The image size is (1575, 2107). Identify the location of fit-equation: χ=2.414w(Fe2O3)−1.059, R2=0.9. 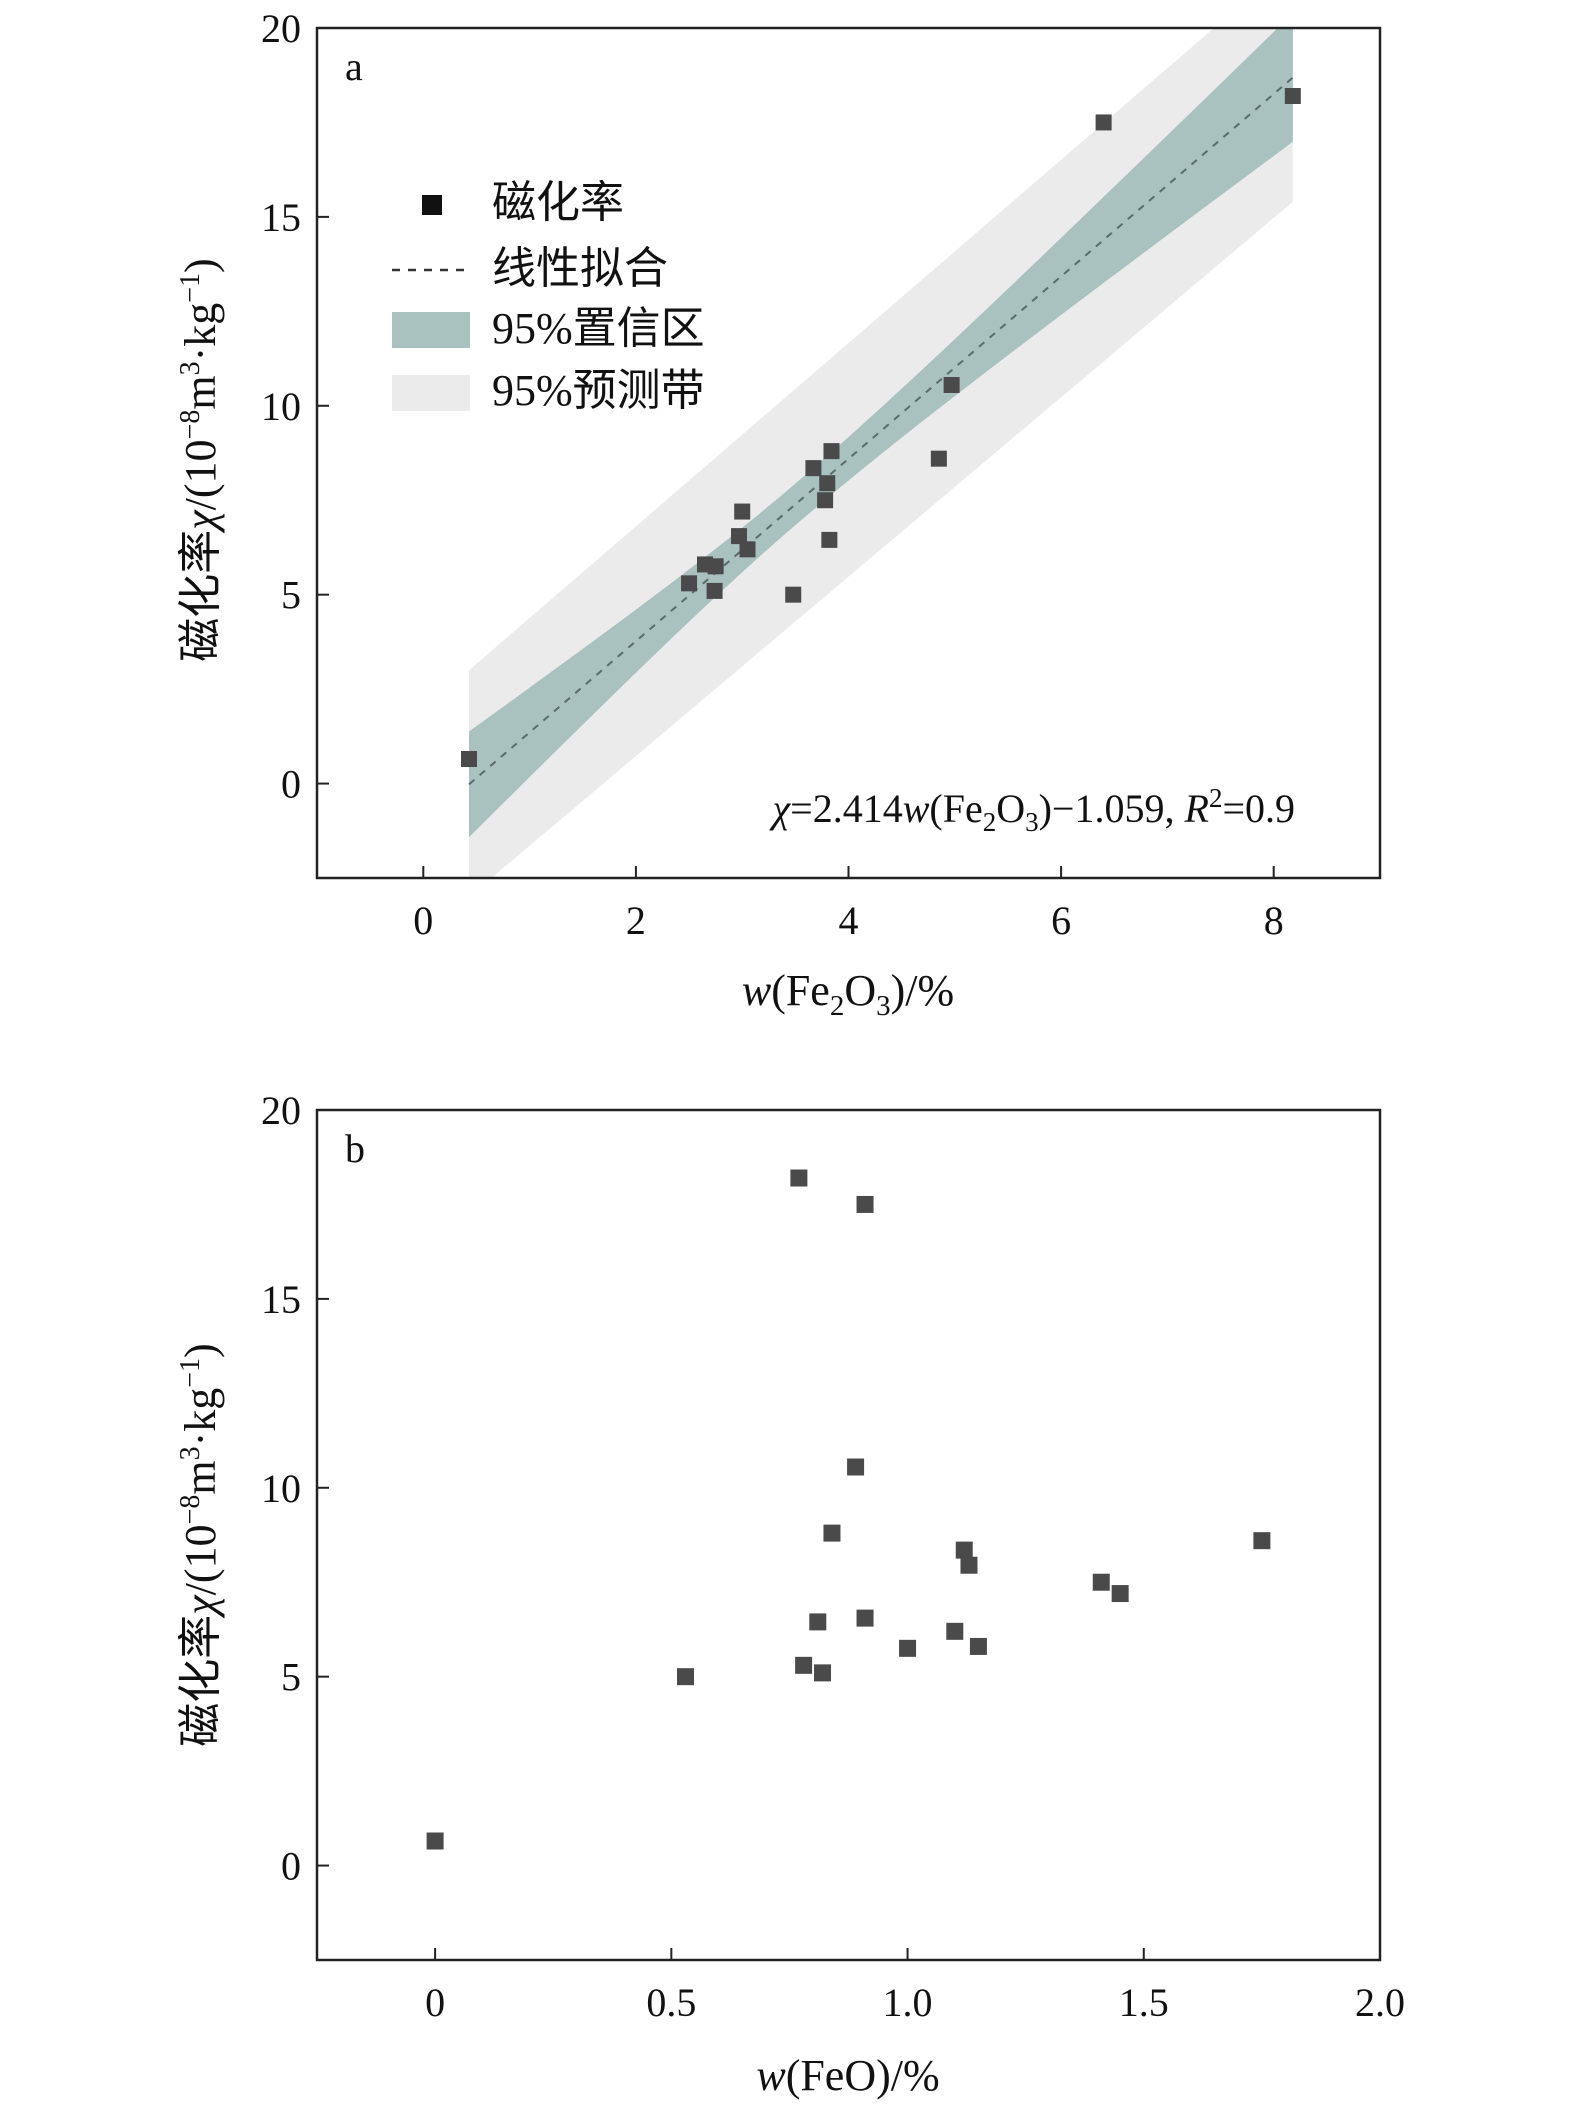
(1032, 810).